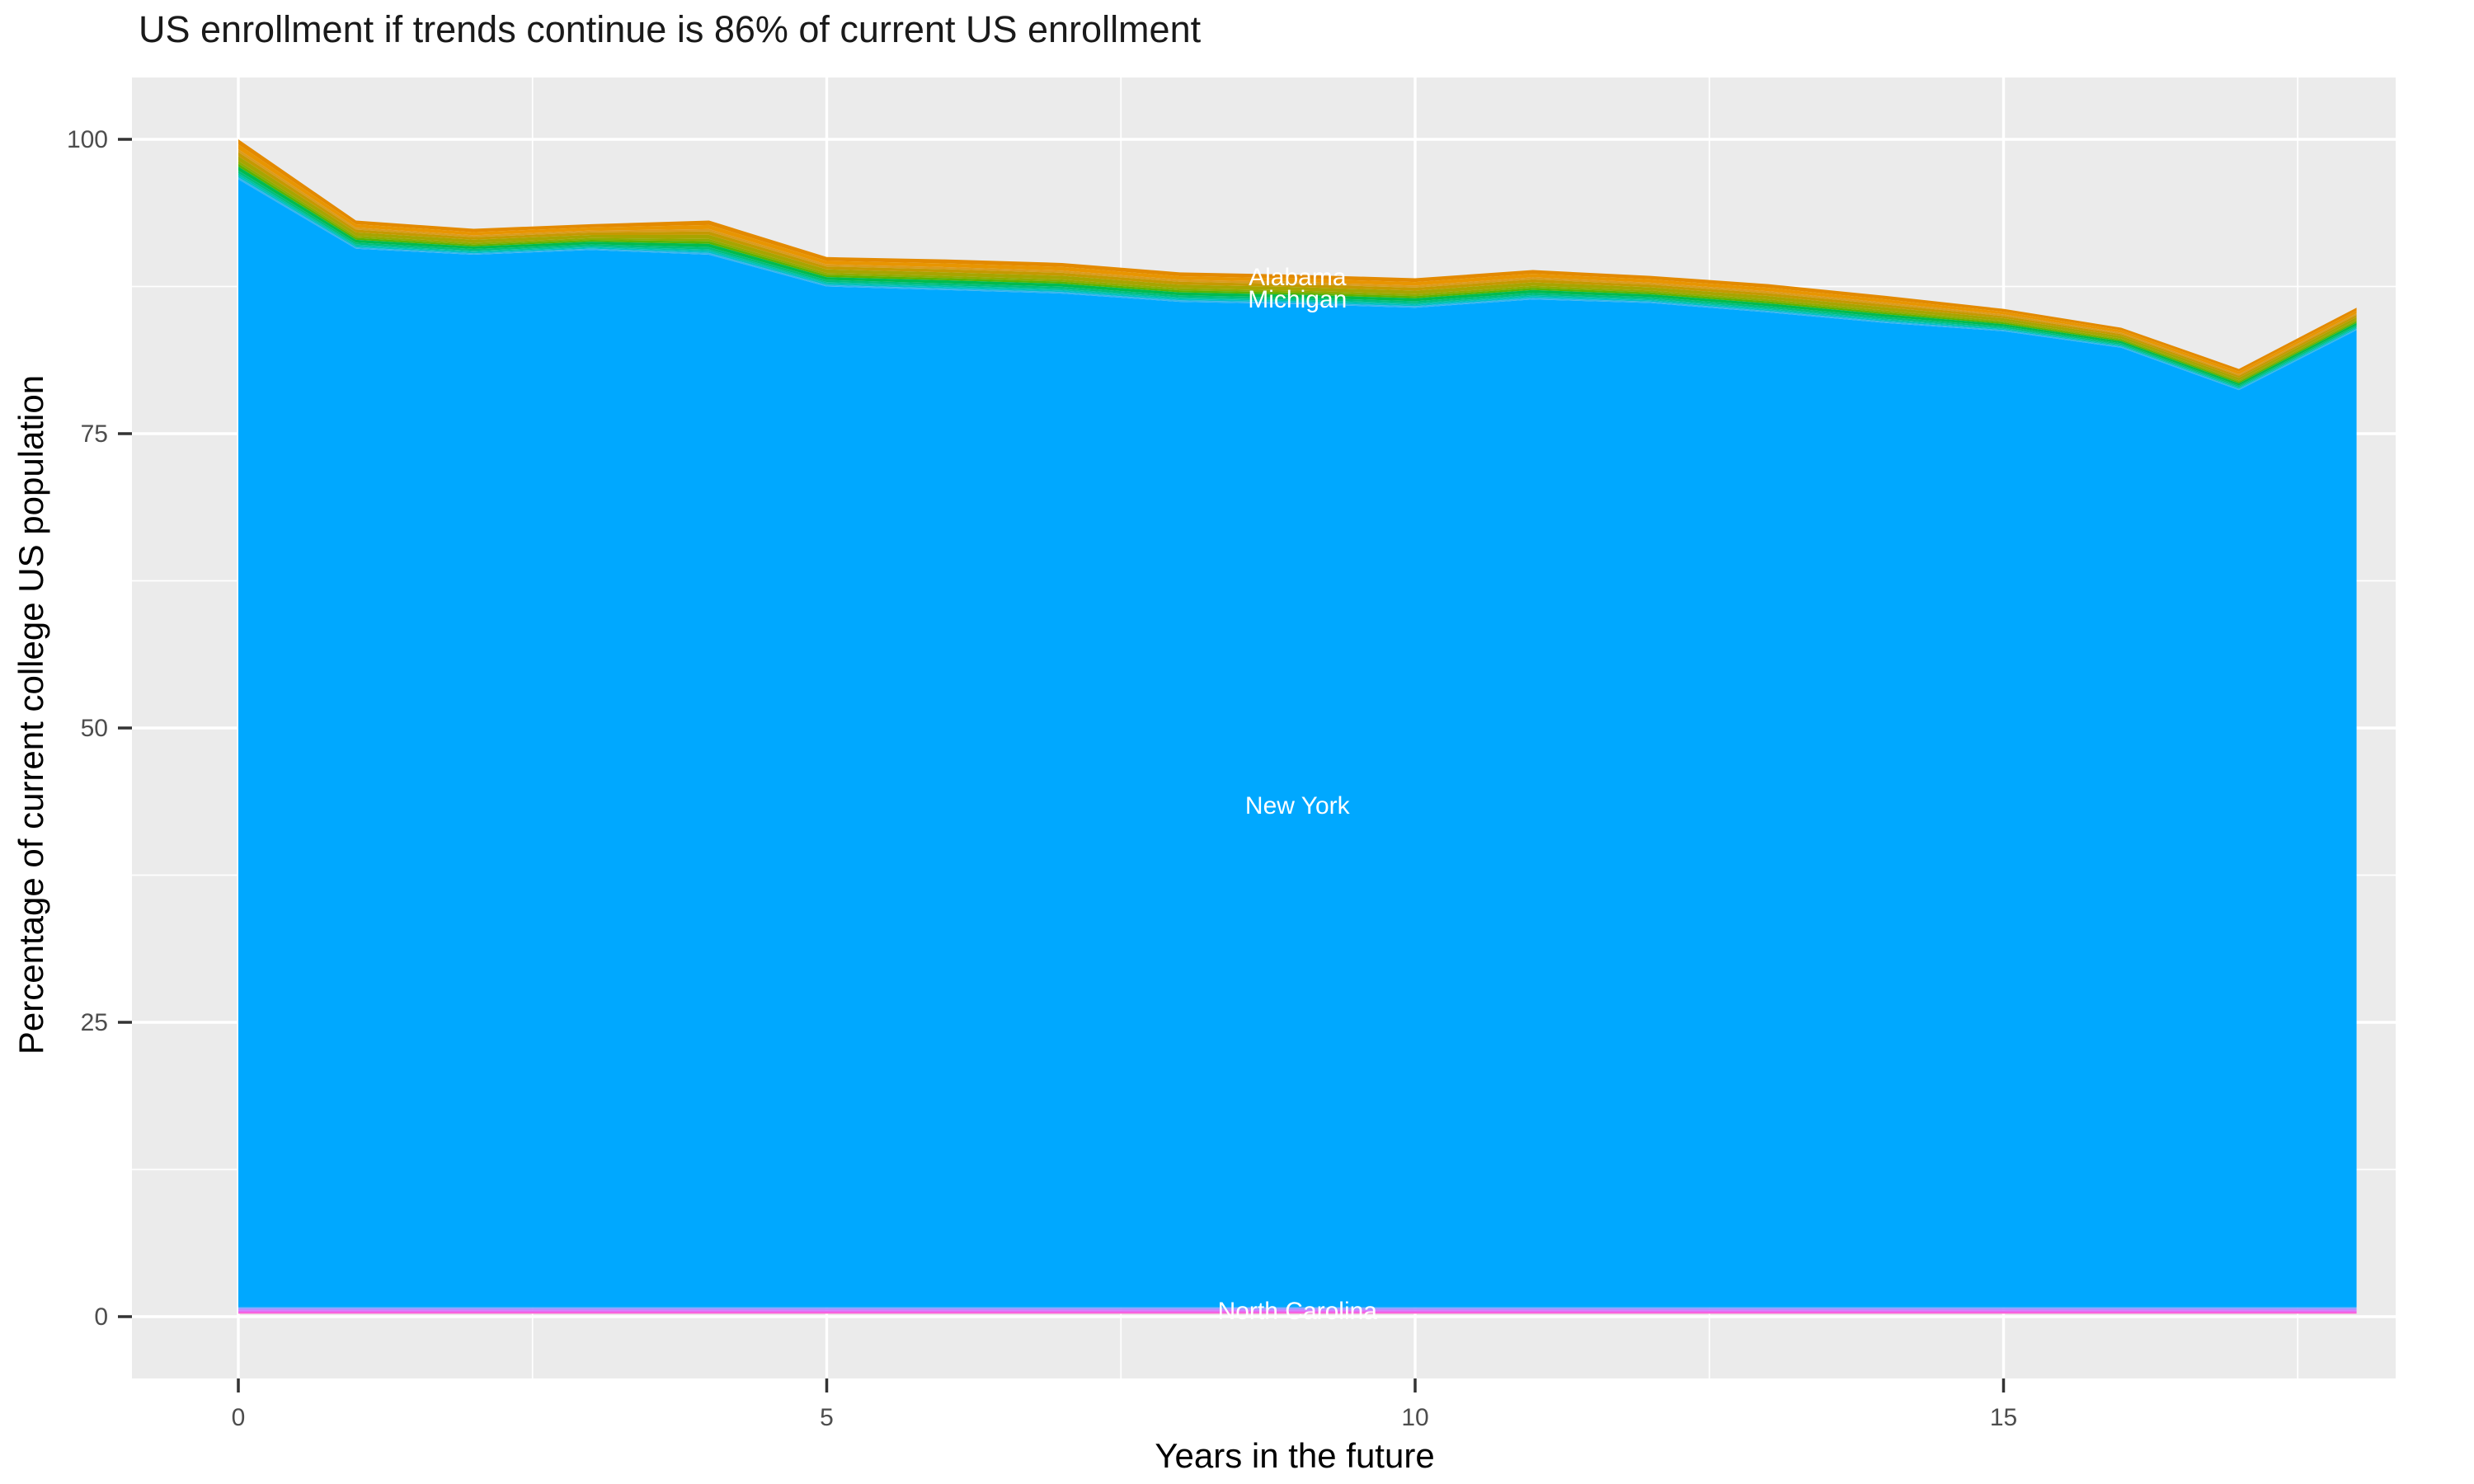 The height and width of the screenshot is (1484, 2474). I want to click on y-tick-label: 50, so click(94, 728).